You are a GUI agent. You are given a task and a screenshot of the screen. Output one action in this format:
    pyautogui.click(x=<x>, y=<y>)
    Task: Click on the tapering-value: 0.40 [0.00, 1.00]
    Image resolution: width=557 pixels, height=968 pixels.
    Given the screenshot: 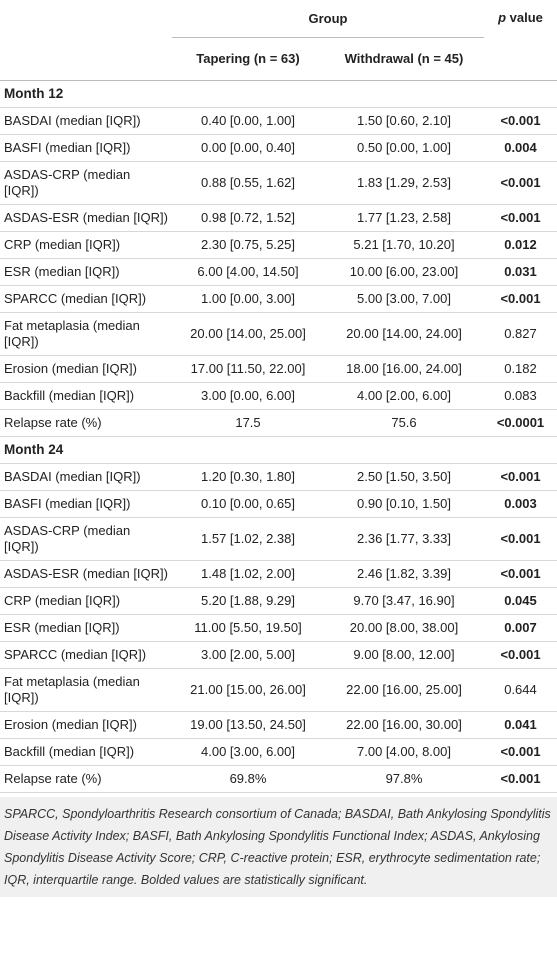 What is the action you would take?
    pyautogui.click(x=248, y=121)
    